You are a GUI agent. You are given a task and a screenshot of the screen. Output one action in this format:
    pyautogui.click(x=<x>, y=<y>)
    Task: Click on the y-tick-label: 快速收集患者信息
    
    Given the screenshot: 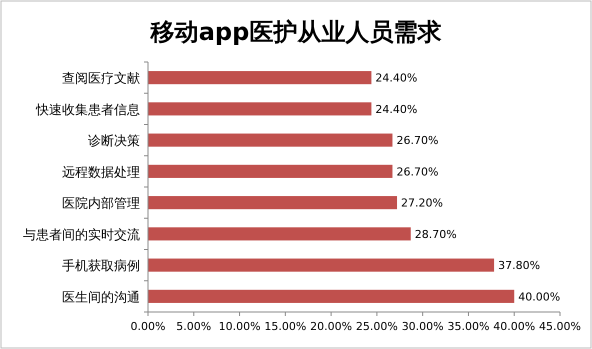 What is the action you would take?
    pyautogui.click(x=87, y=110)
    